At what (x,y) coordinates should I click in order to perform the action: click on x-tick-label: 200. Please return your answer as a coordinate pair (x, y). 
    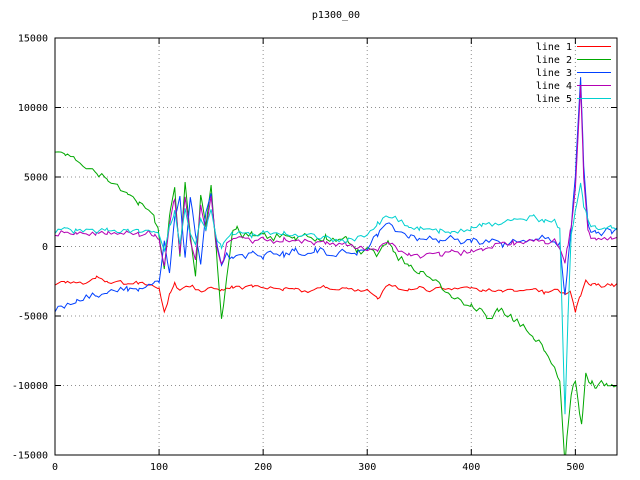
    Looking at the image, I should click on (263, 467).